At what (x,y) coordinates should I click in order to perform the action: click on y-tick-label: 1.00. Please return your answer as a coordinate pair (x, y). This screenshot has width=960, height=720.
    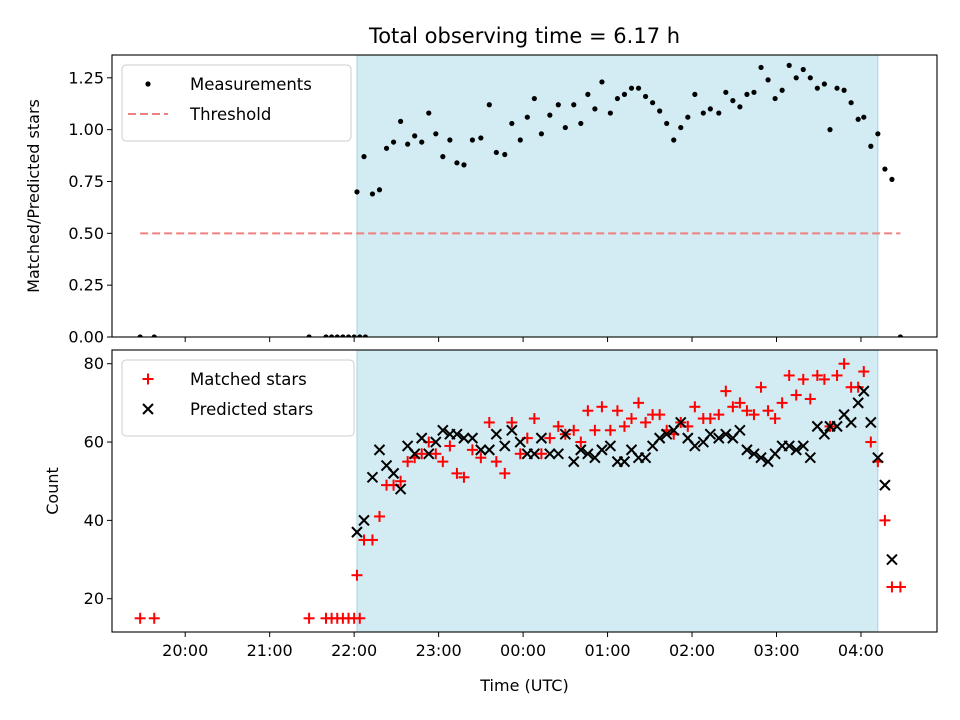
    Looking at the image, I should click on (86, 129).